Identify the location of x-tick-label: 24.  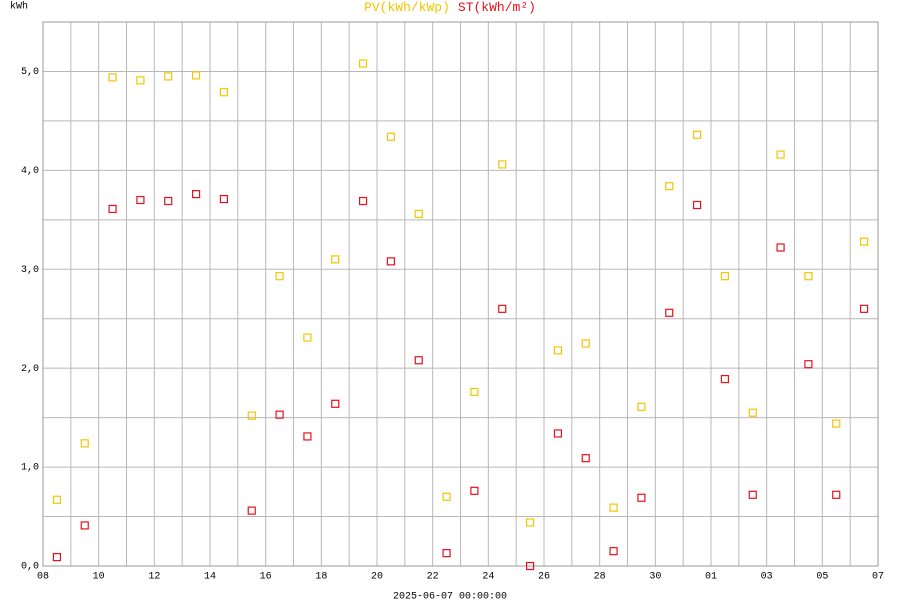
(488, 577).